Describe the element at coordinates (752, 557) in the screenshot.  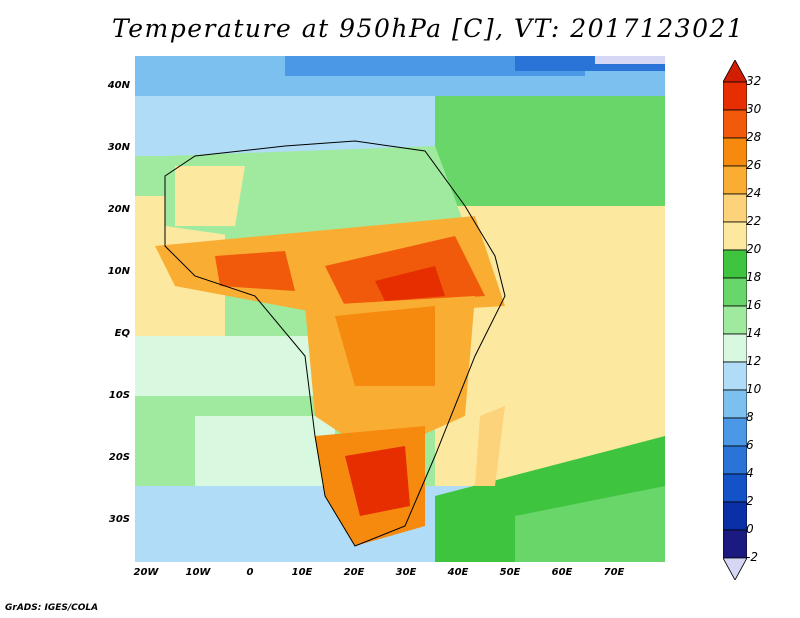
I see `colorbar-label: -2` at that location.